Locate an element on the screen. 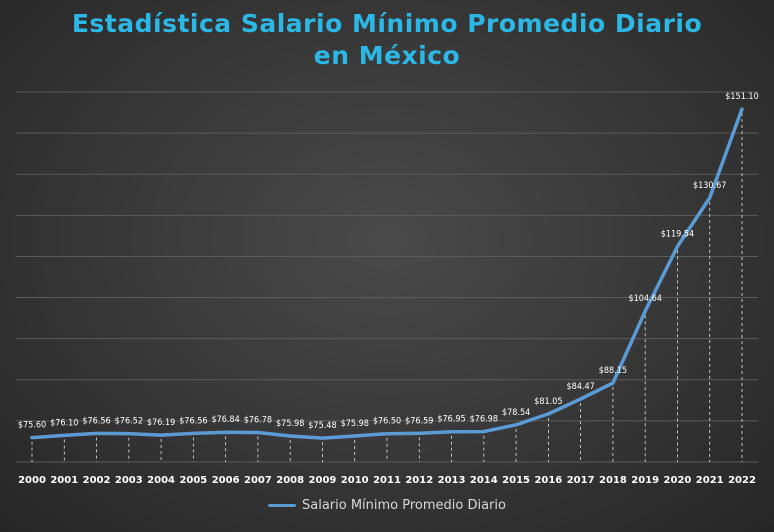  x-tick-label: 2012 is located at coordinates (419, 480).